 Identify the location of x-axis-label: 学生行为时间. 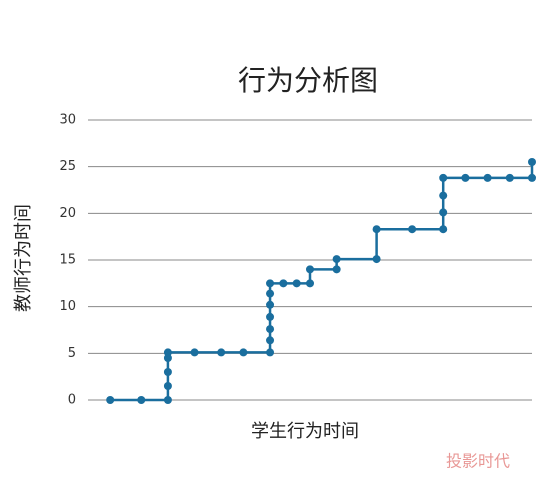
(305, 431).